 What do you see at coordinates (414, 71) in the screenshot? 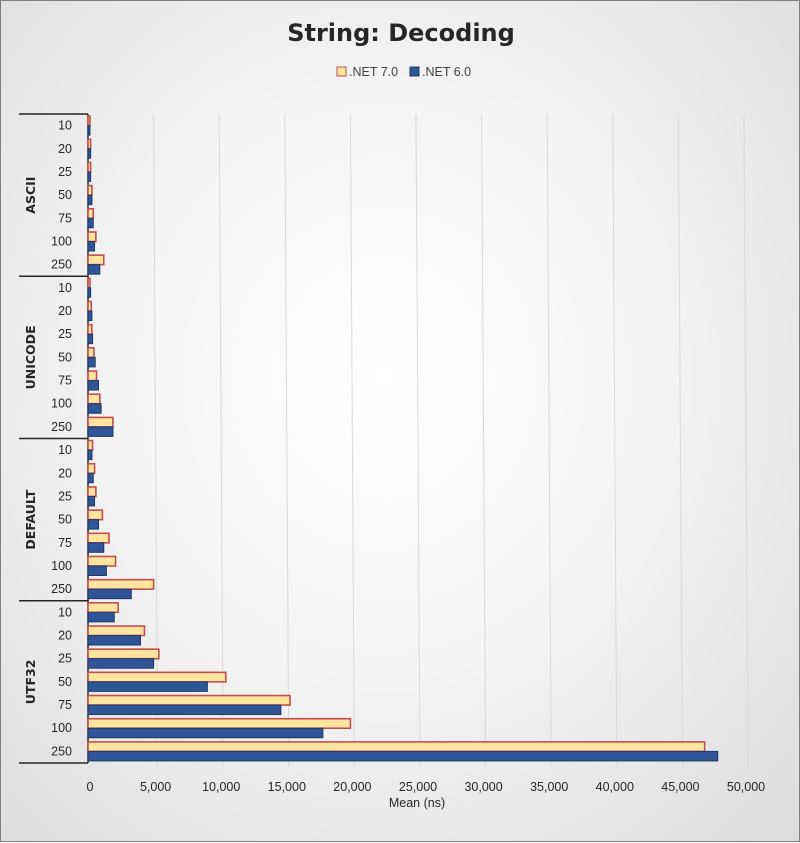
I see `legend-swatch-net6` at bounding box center [414, 71].